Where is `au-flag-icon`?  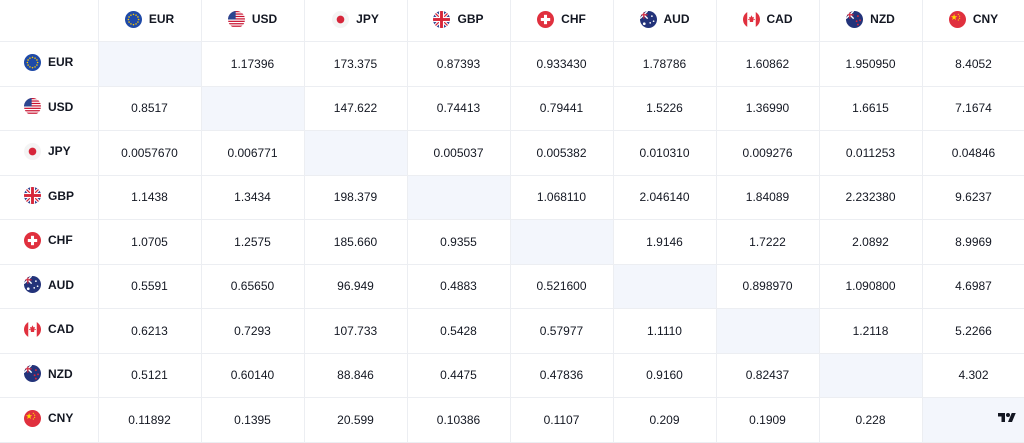 au-flag-icon is located at coordinates (32, 285).